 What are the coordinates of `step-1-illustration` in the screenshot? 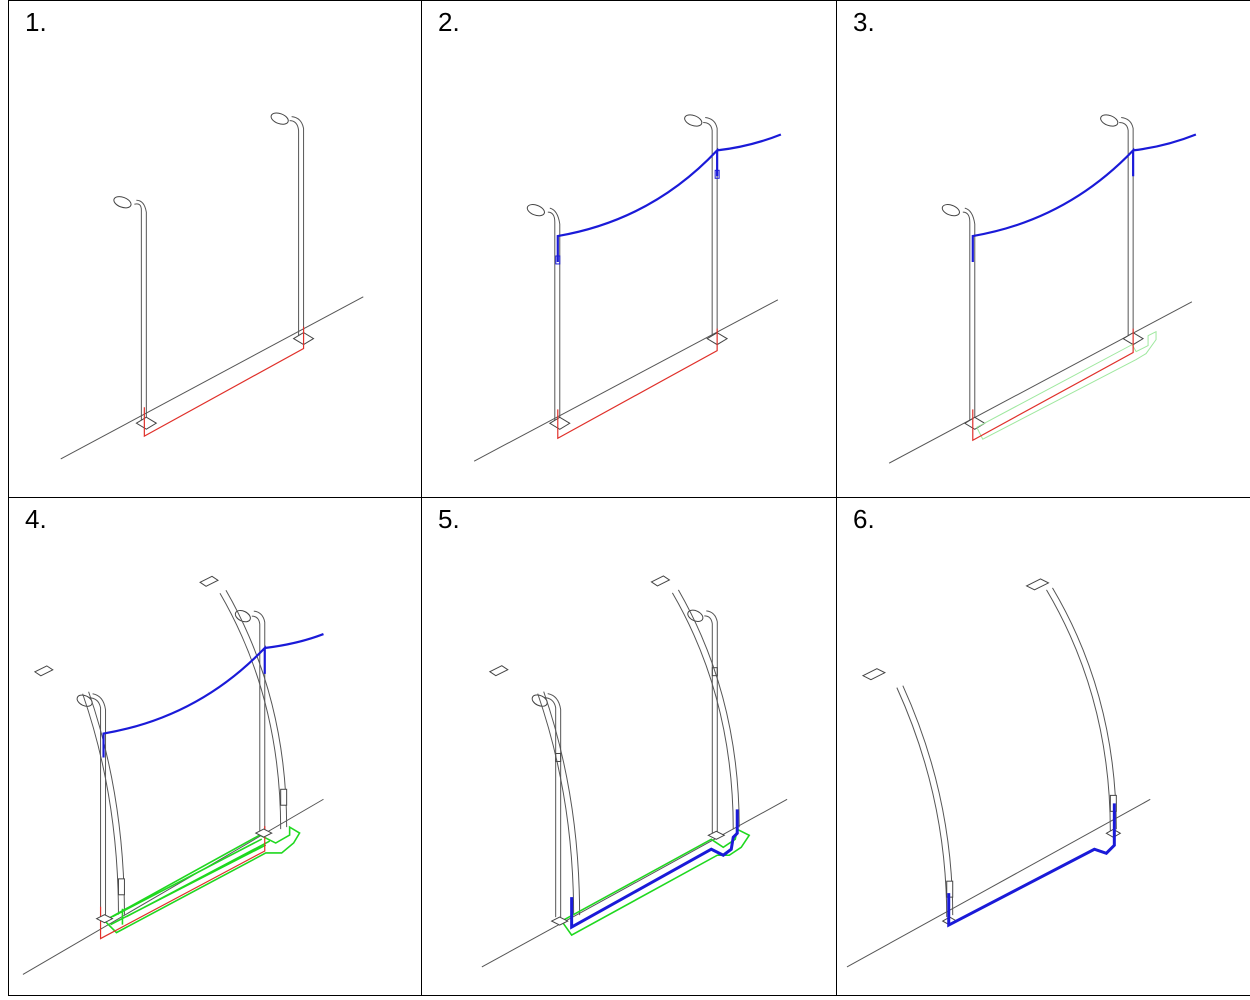 It's located at (212, 286).